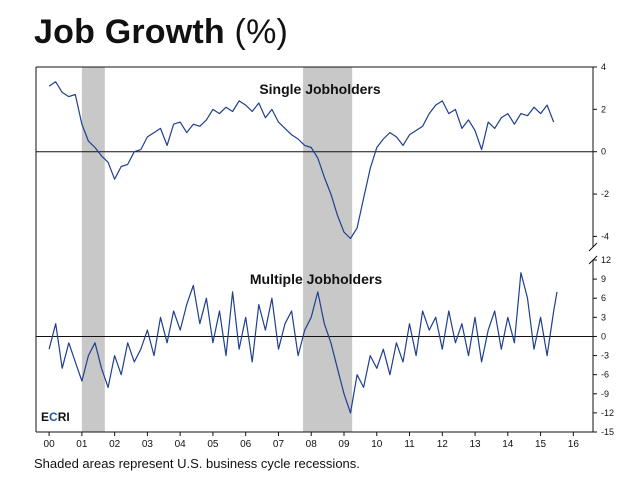 This screenshot has height=483, width=626. I want to click on chart-title: Job Growth (%), so click(161, 32).